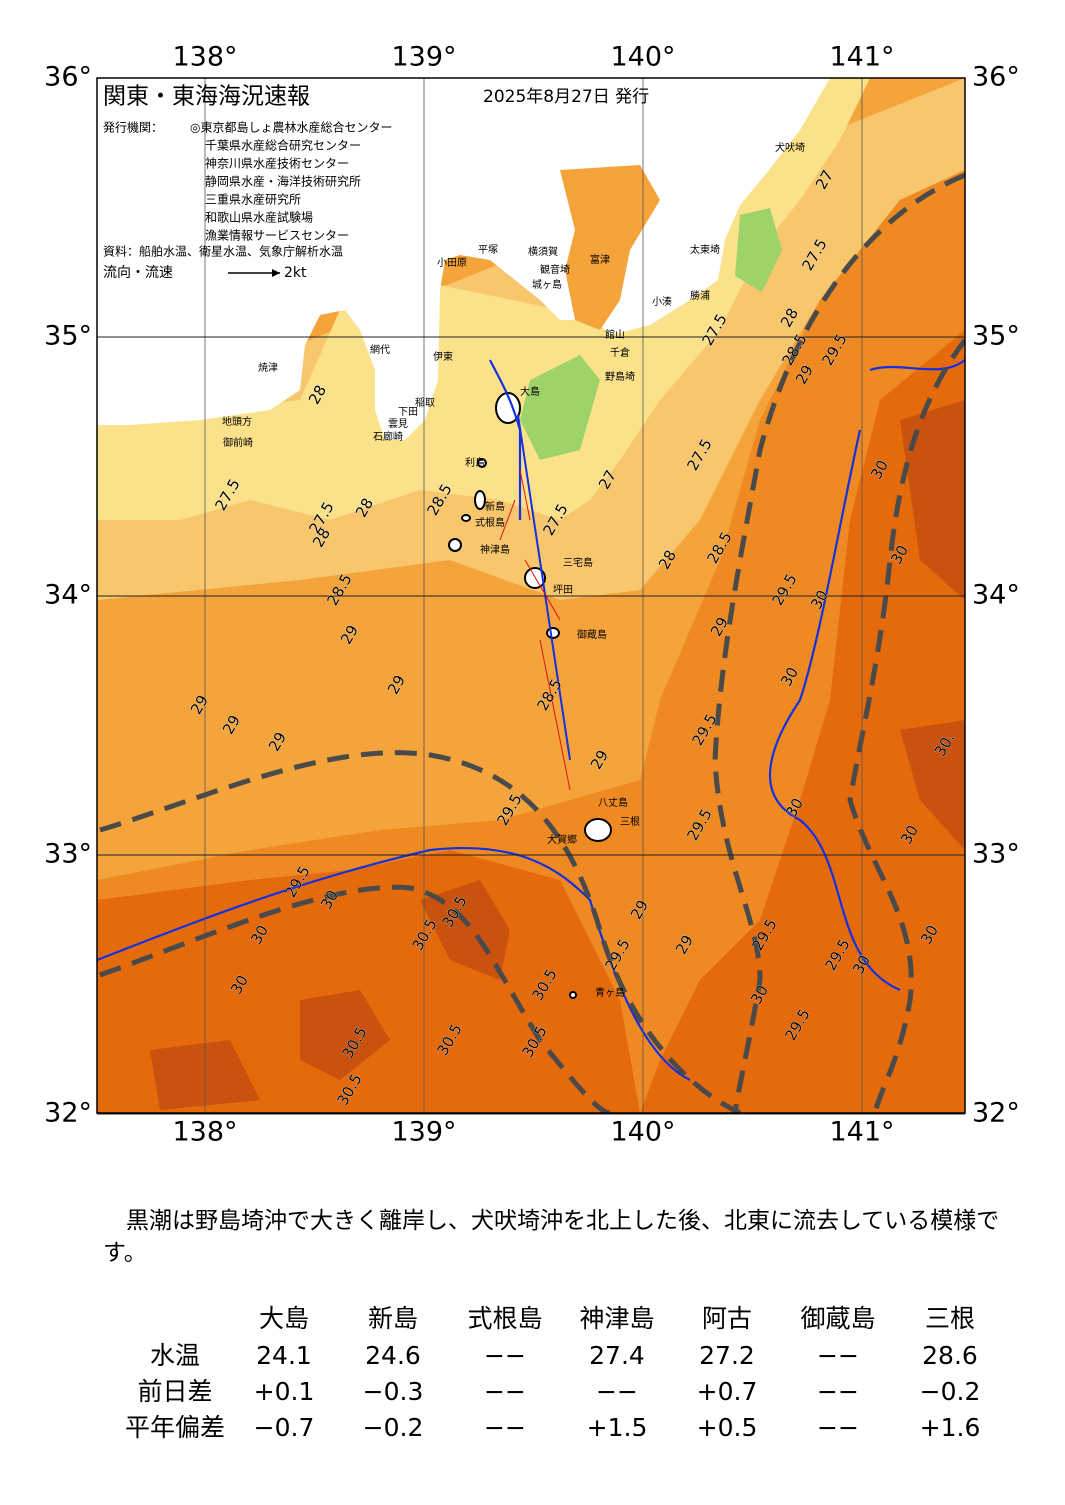 The width and height of the screenshot is (1065, 1505). What do you see at coordinates (700, 295) in the screenshot?
I see `place-name: 勝浦` at bounding box center [700, 295].